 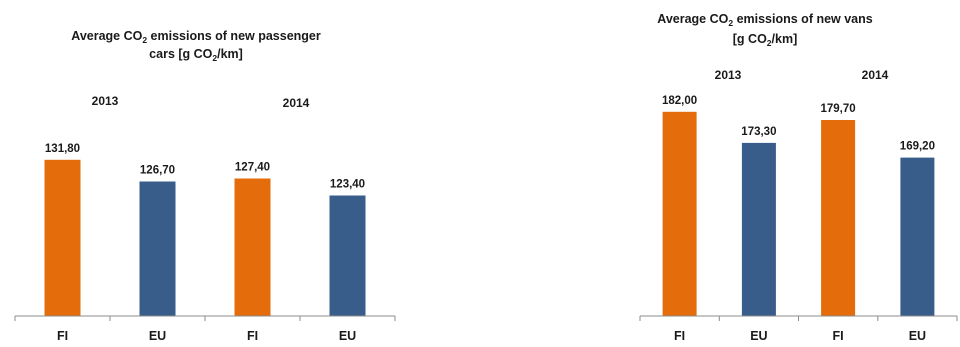 What do you see at coordinates (157, 171) in the screenshot?
I see `data-label: 126,70` at bounding box center [157, 171].